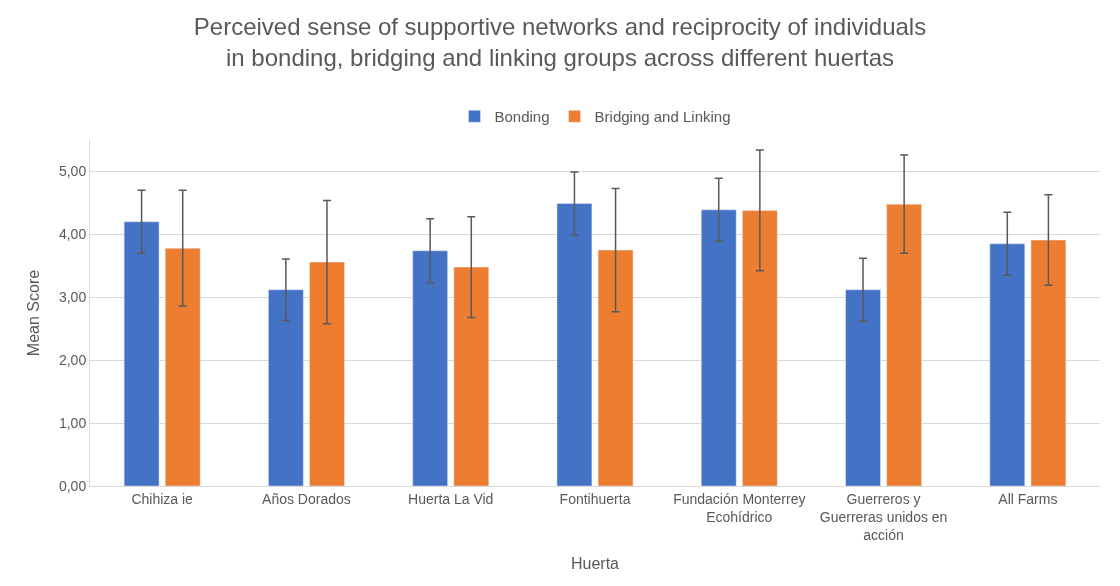 This screenshot has height=586, width=1120. I want to click on x-tick-label: Chihiza ie, so click(162, 498).